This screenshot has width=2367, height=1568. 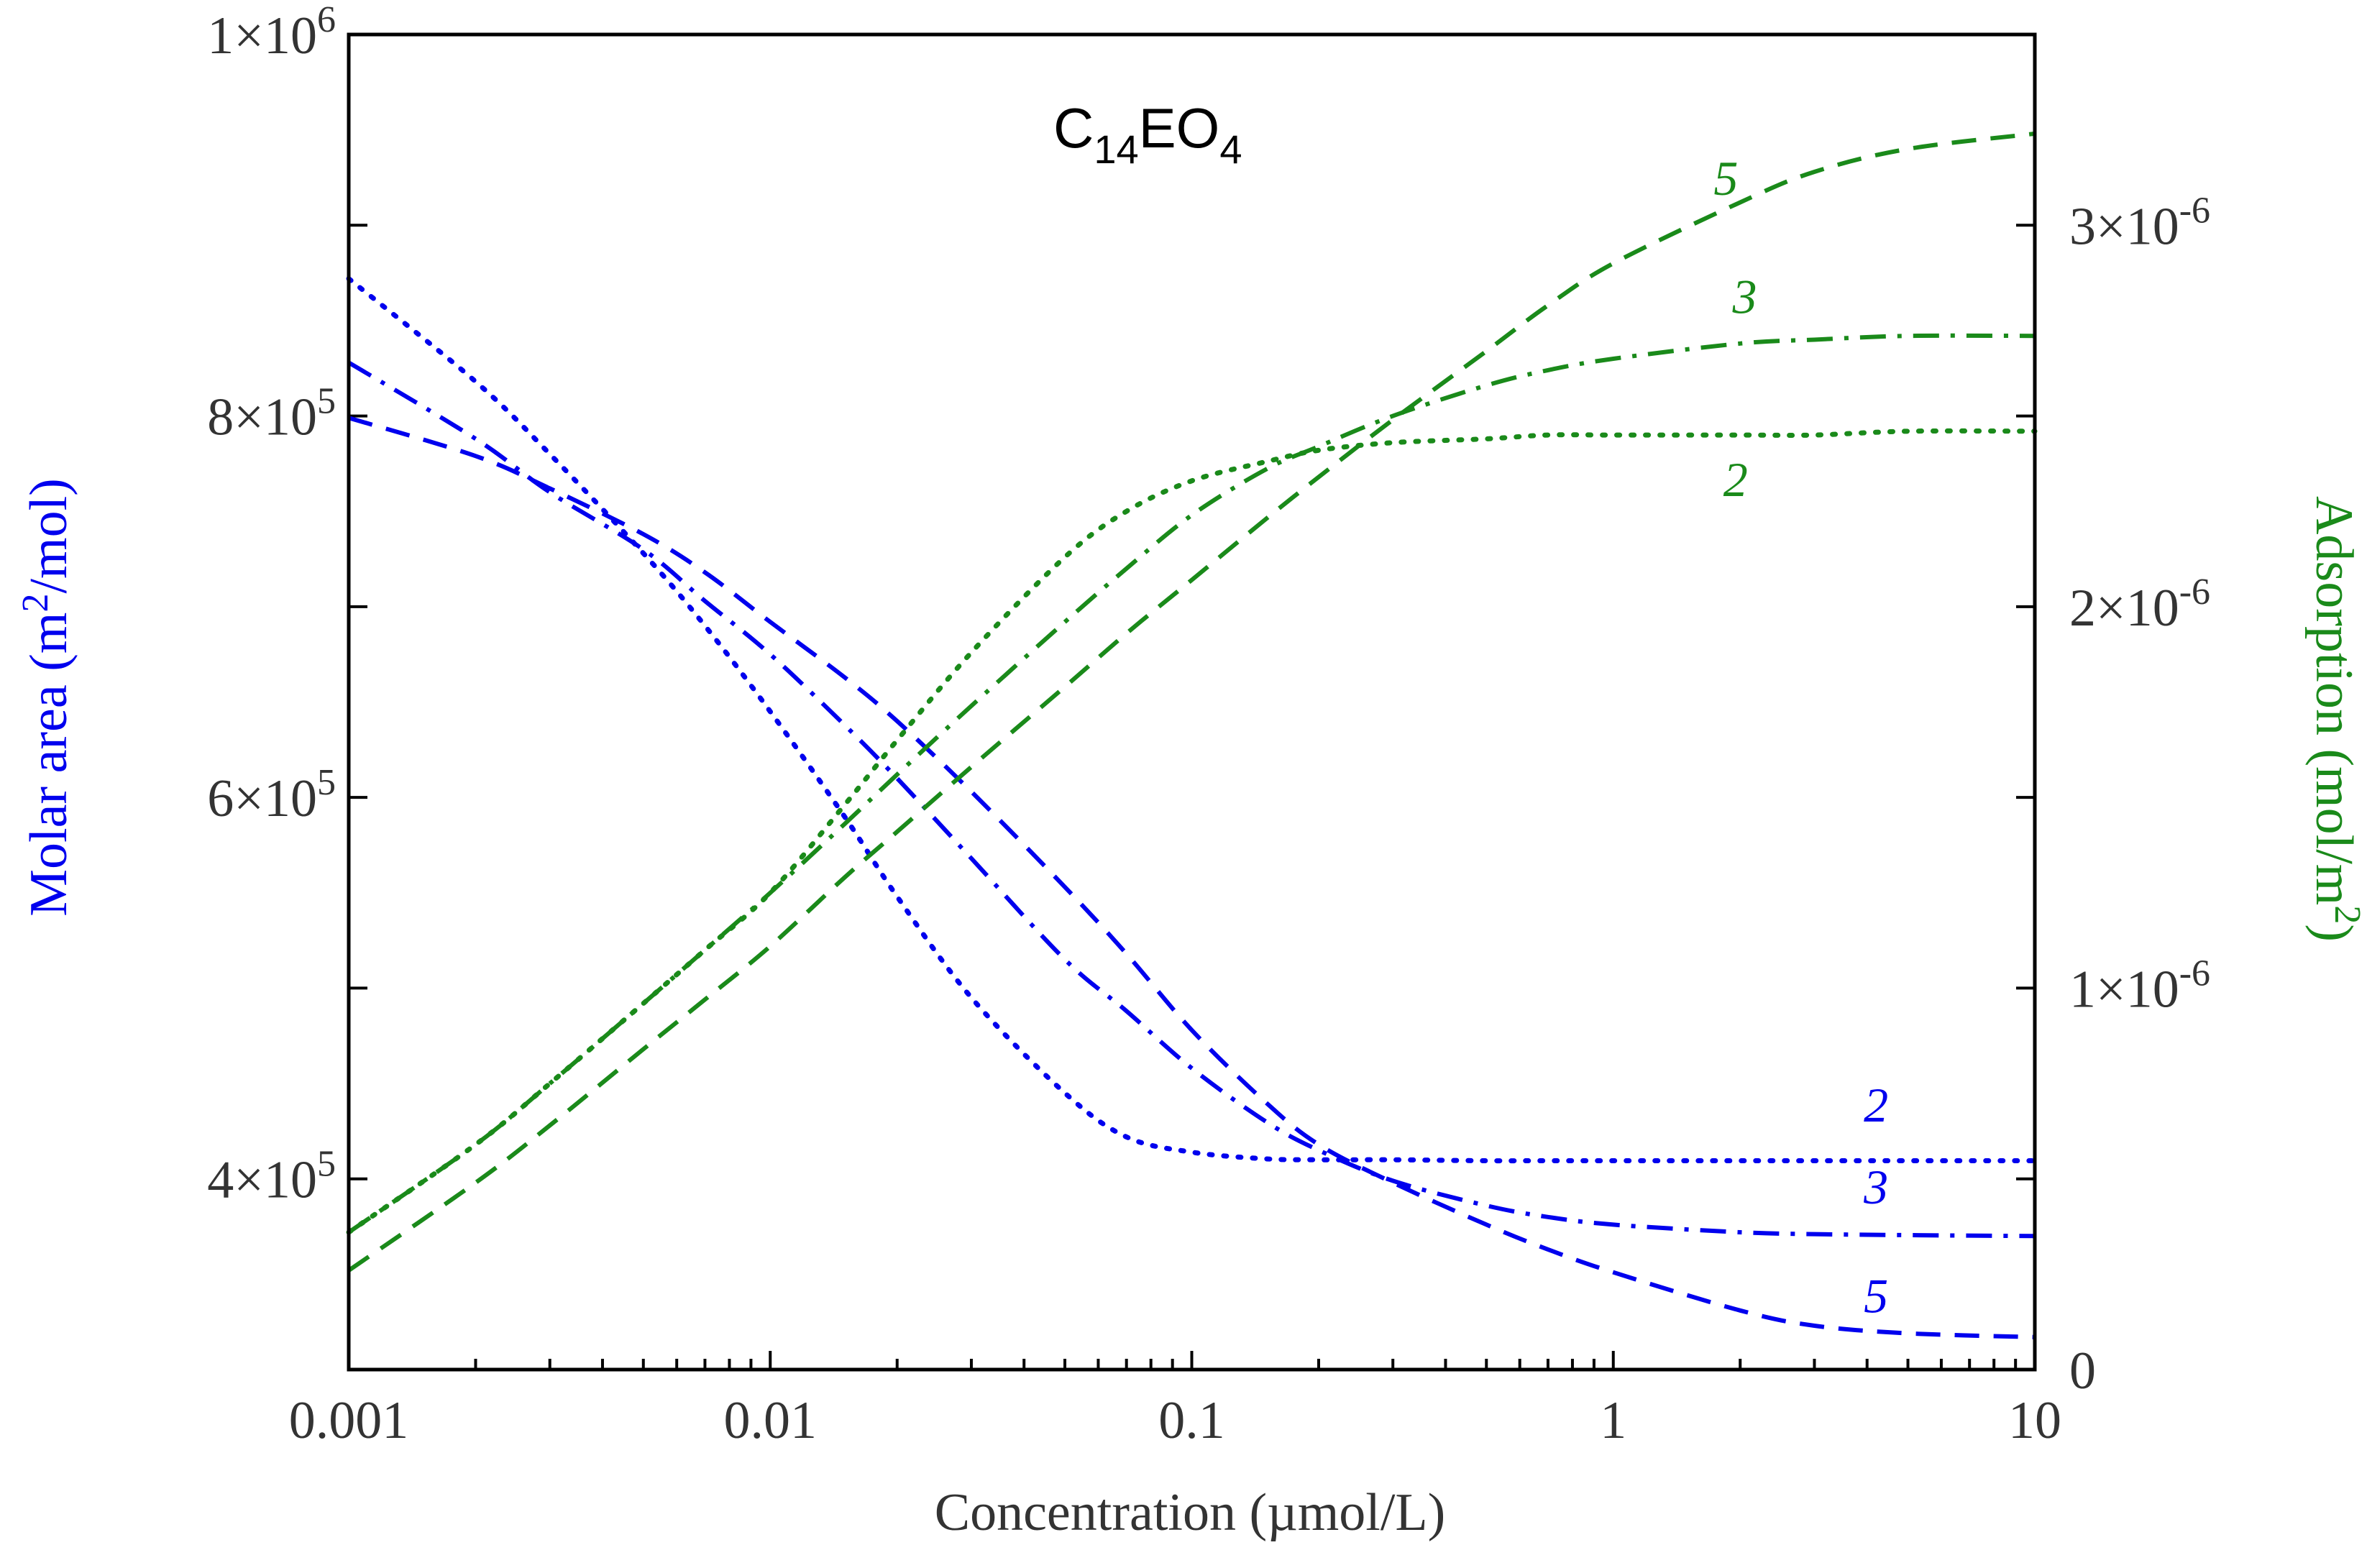 I want to click on y-right-axis-title: Adsorption (mol/m2), so click(x=2335, y=719).